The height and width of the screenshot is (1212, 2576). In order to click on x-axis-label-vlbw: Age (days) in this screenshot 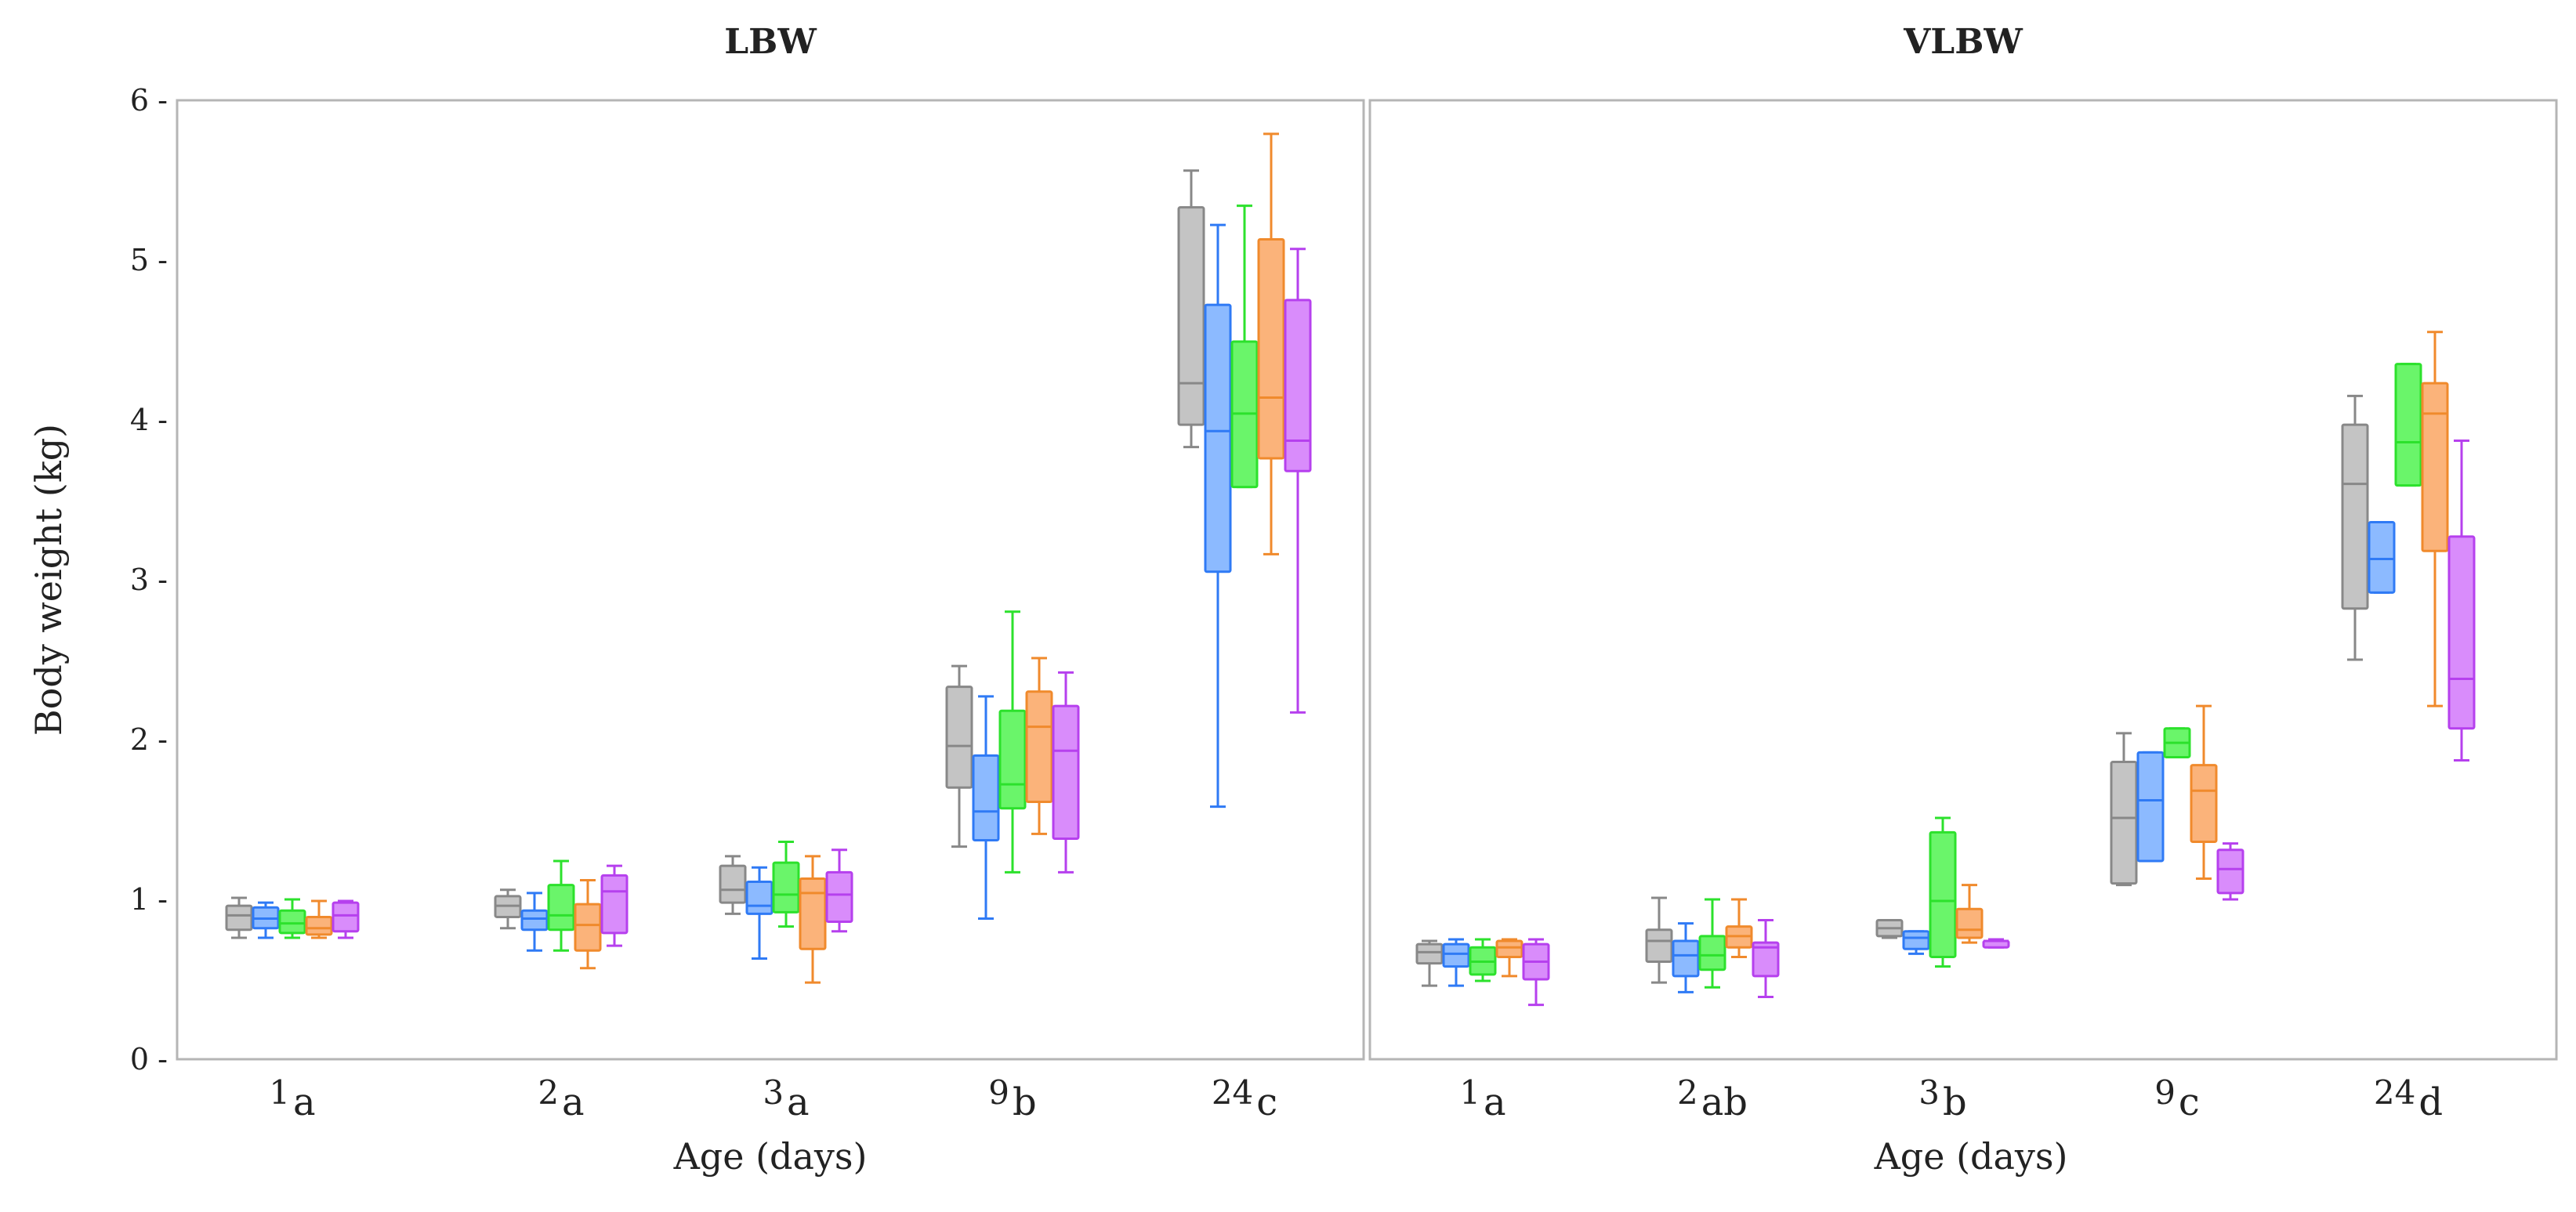, I will do `click(1971, 1156)`.